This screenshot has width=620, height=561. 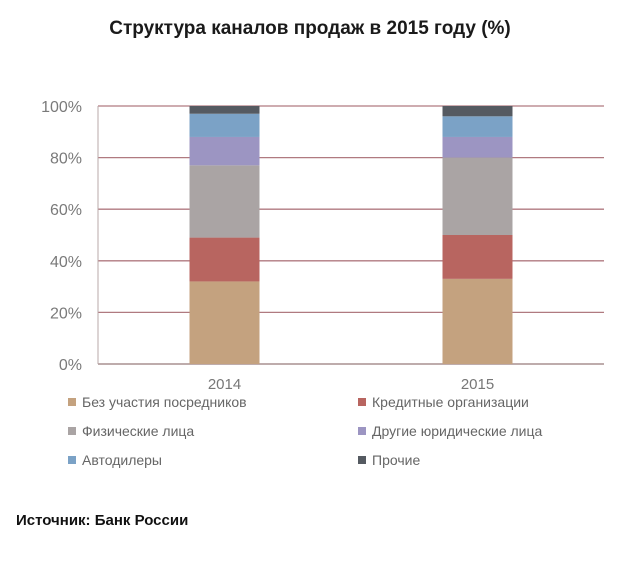 I want to click on legend-label: Другие юридические лица, so click(x=457, y=431).